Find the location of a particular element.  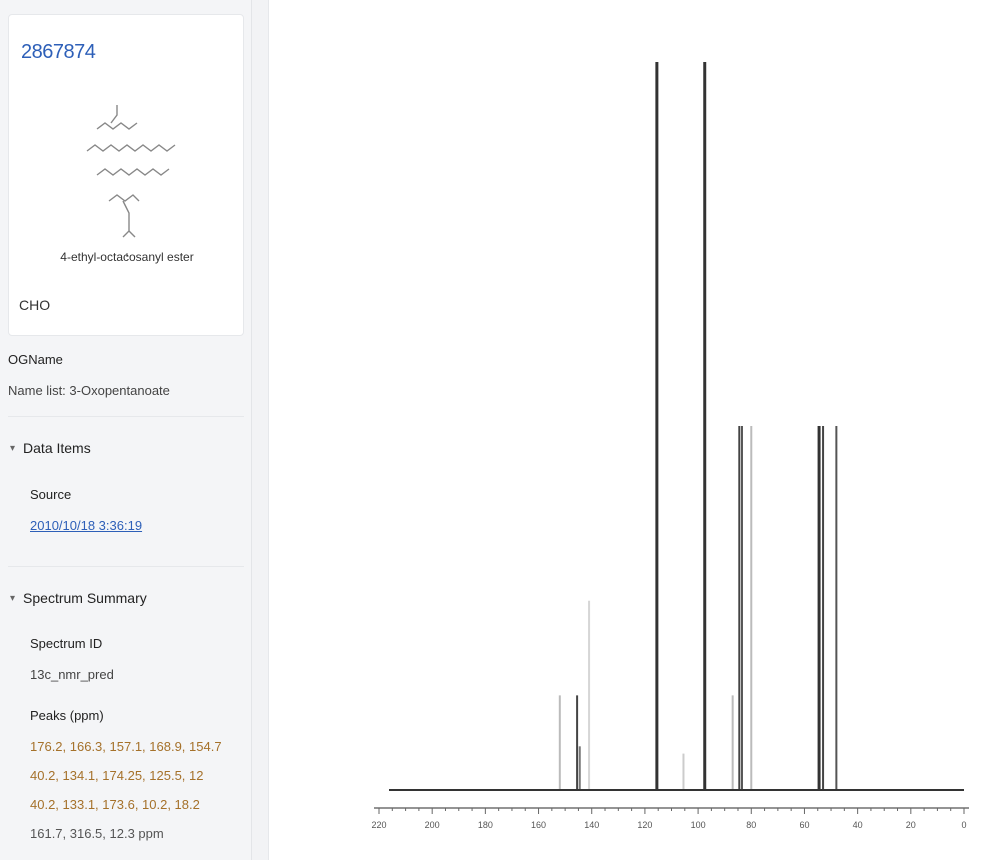

x-axis-tick-label: 0 is located at coordinates (963, 825).